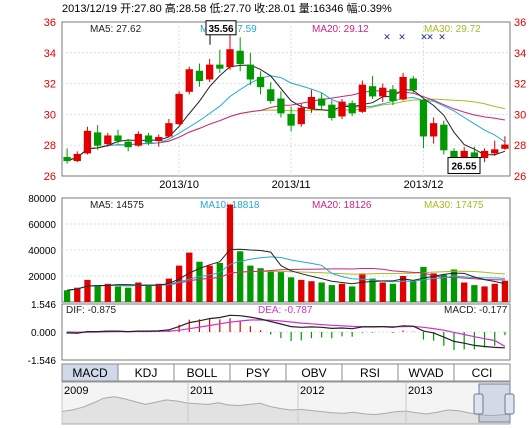 The image size is (532, 428). What do you see at coordinates (340, 29) in the screenshot?
I see `legend-entry: MA20: 29.12` at bounding box center [340, 29].